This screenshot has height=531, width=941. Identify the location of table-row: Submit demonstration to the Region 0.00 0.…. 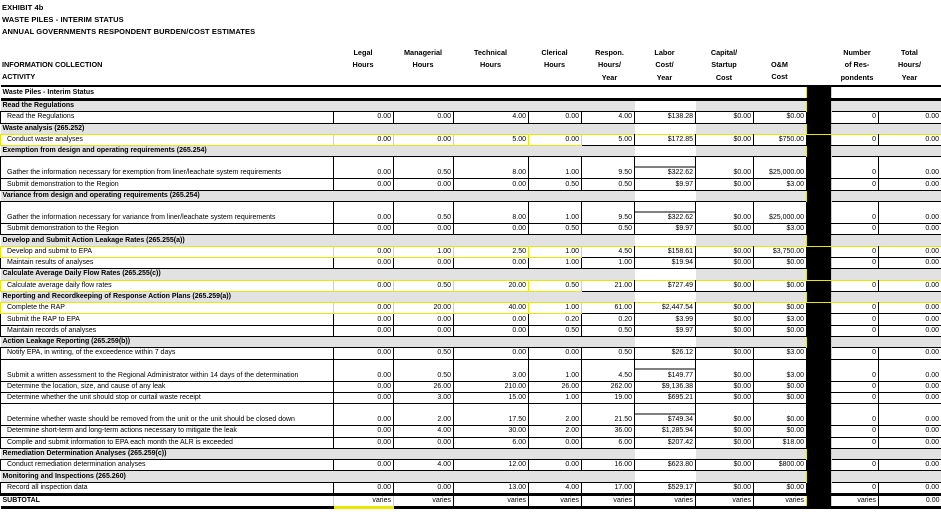
(470, 229).